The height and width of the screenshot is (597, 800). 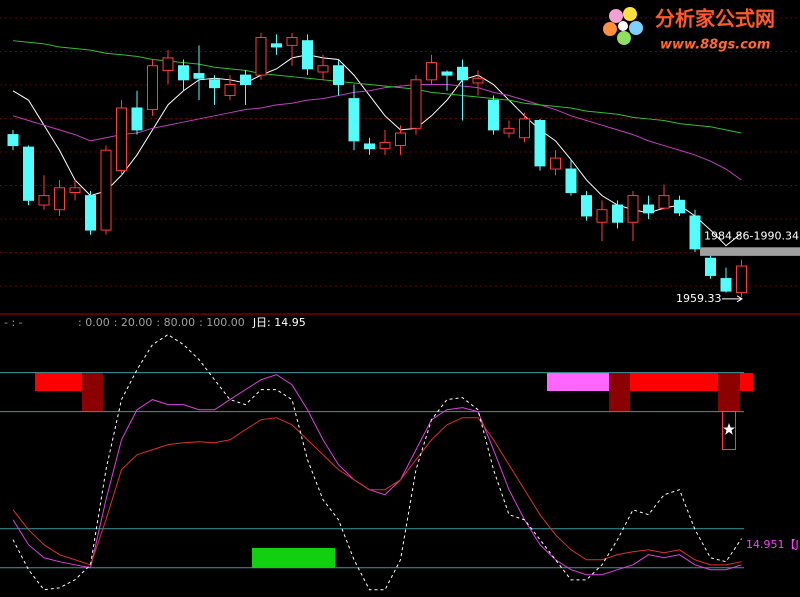 What do you see at coordinates (699, 298) in the screenshot?
I see `low-price-label: 1959.33` at bounding box center [699, 298].